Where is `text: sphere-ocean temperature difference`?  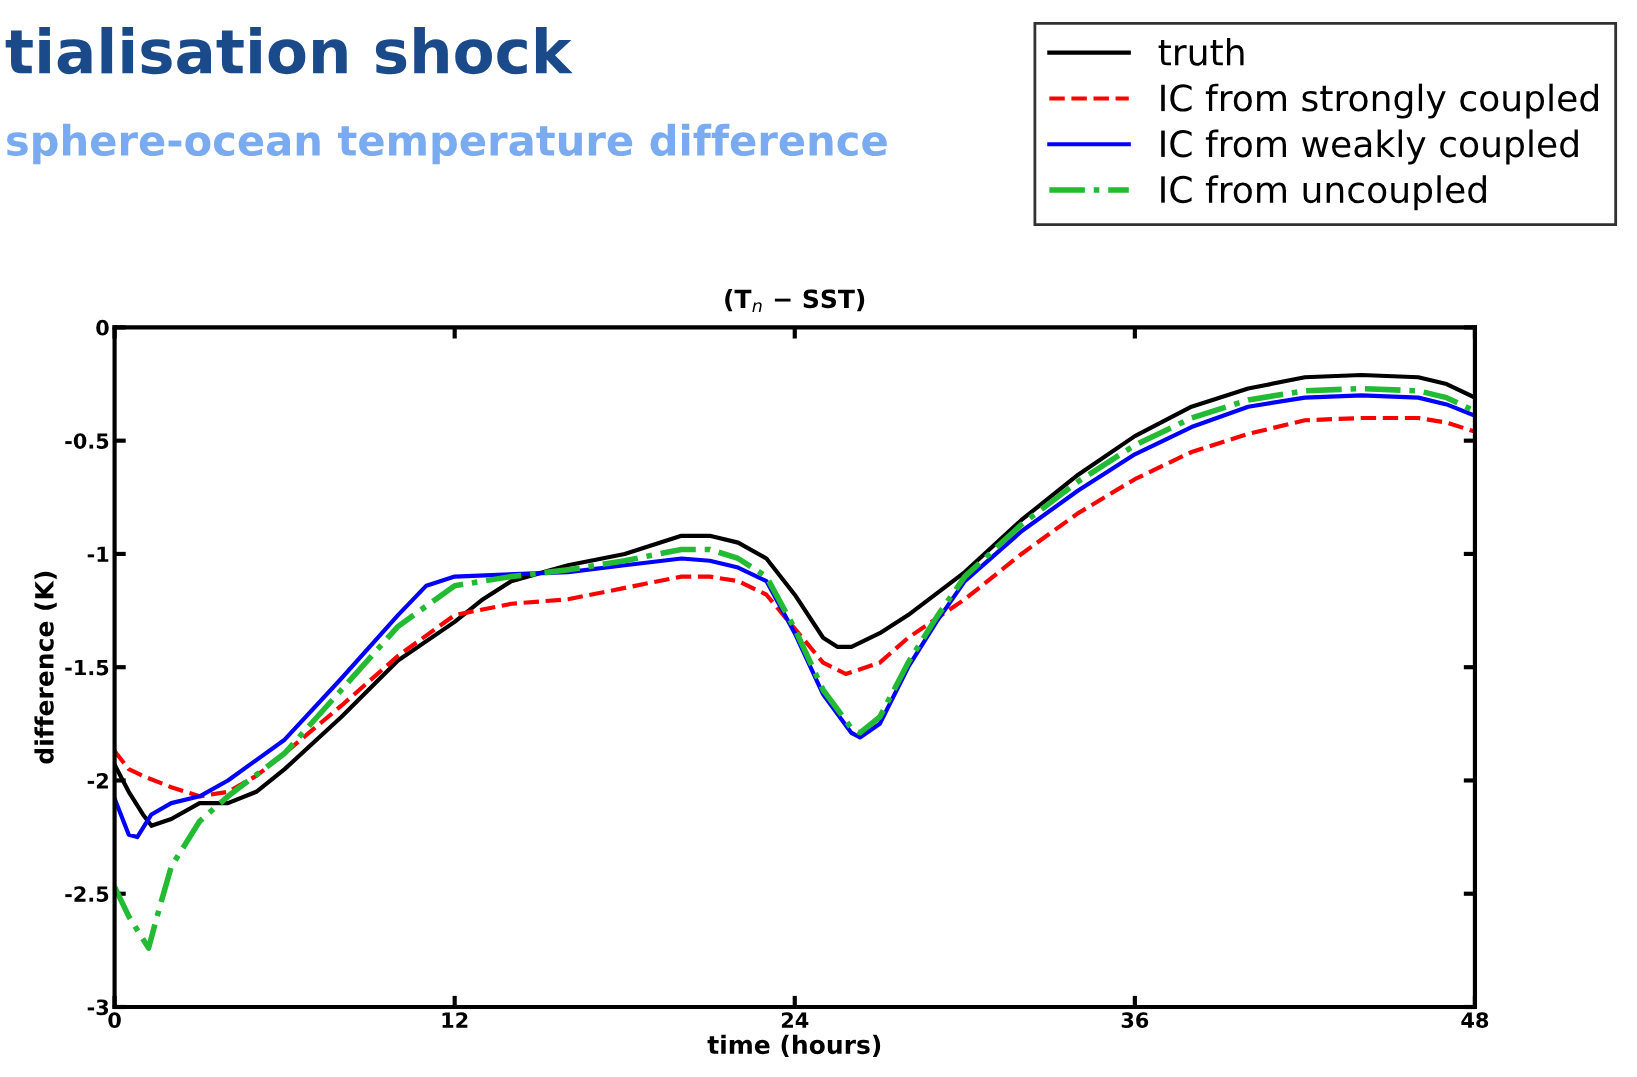 text: sphere-ocean temperature difference is located at coordinates (447, 144).